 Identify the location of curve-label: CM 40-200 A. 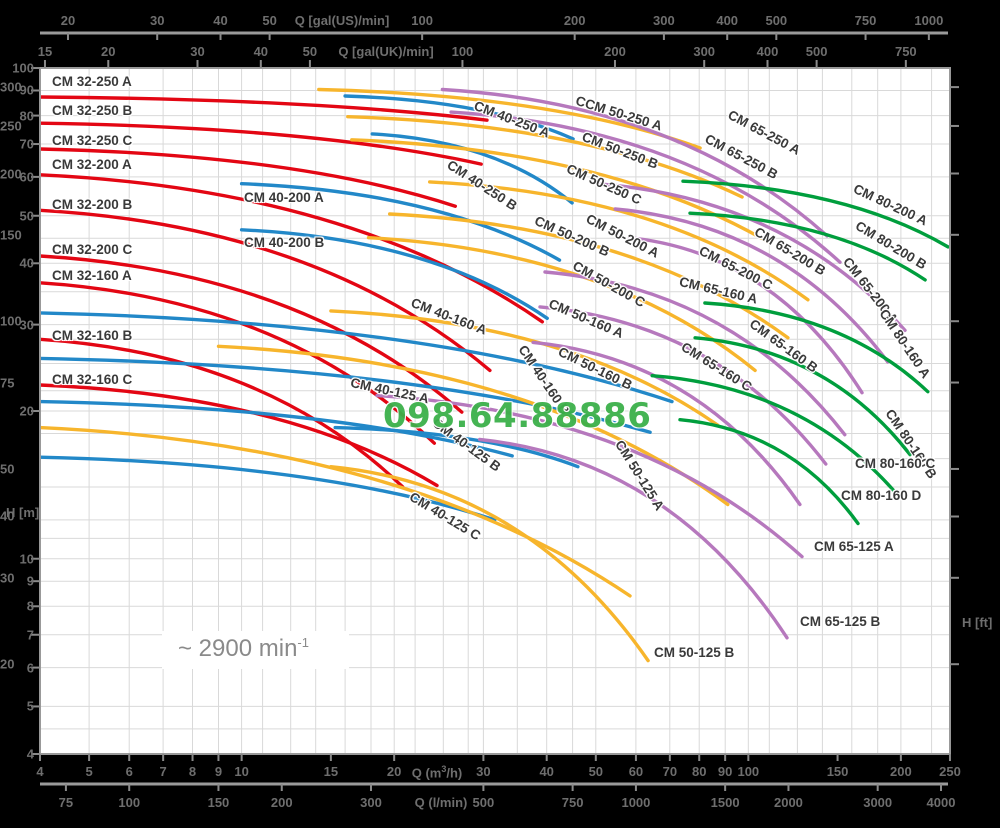
(284, 197).